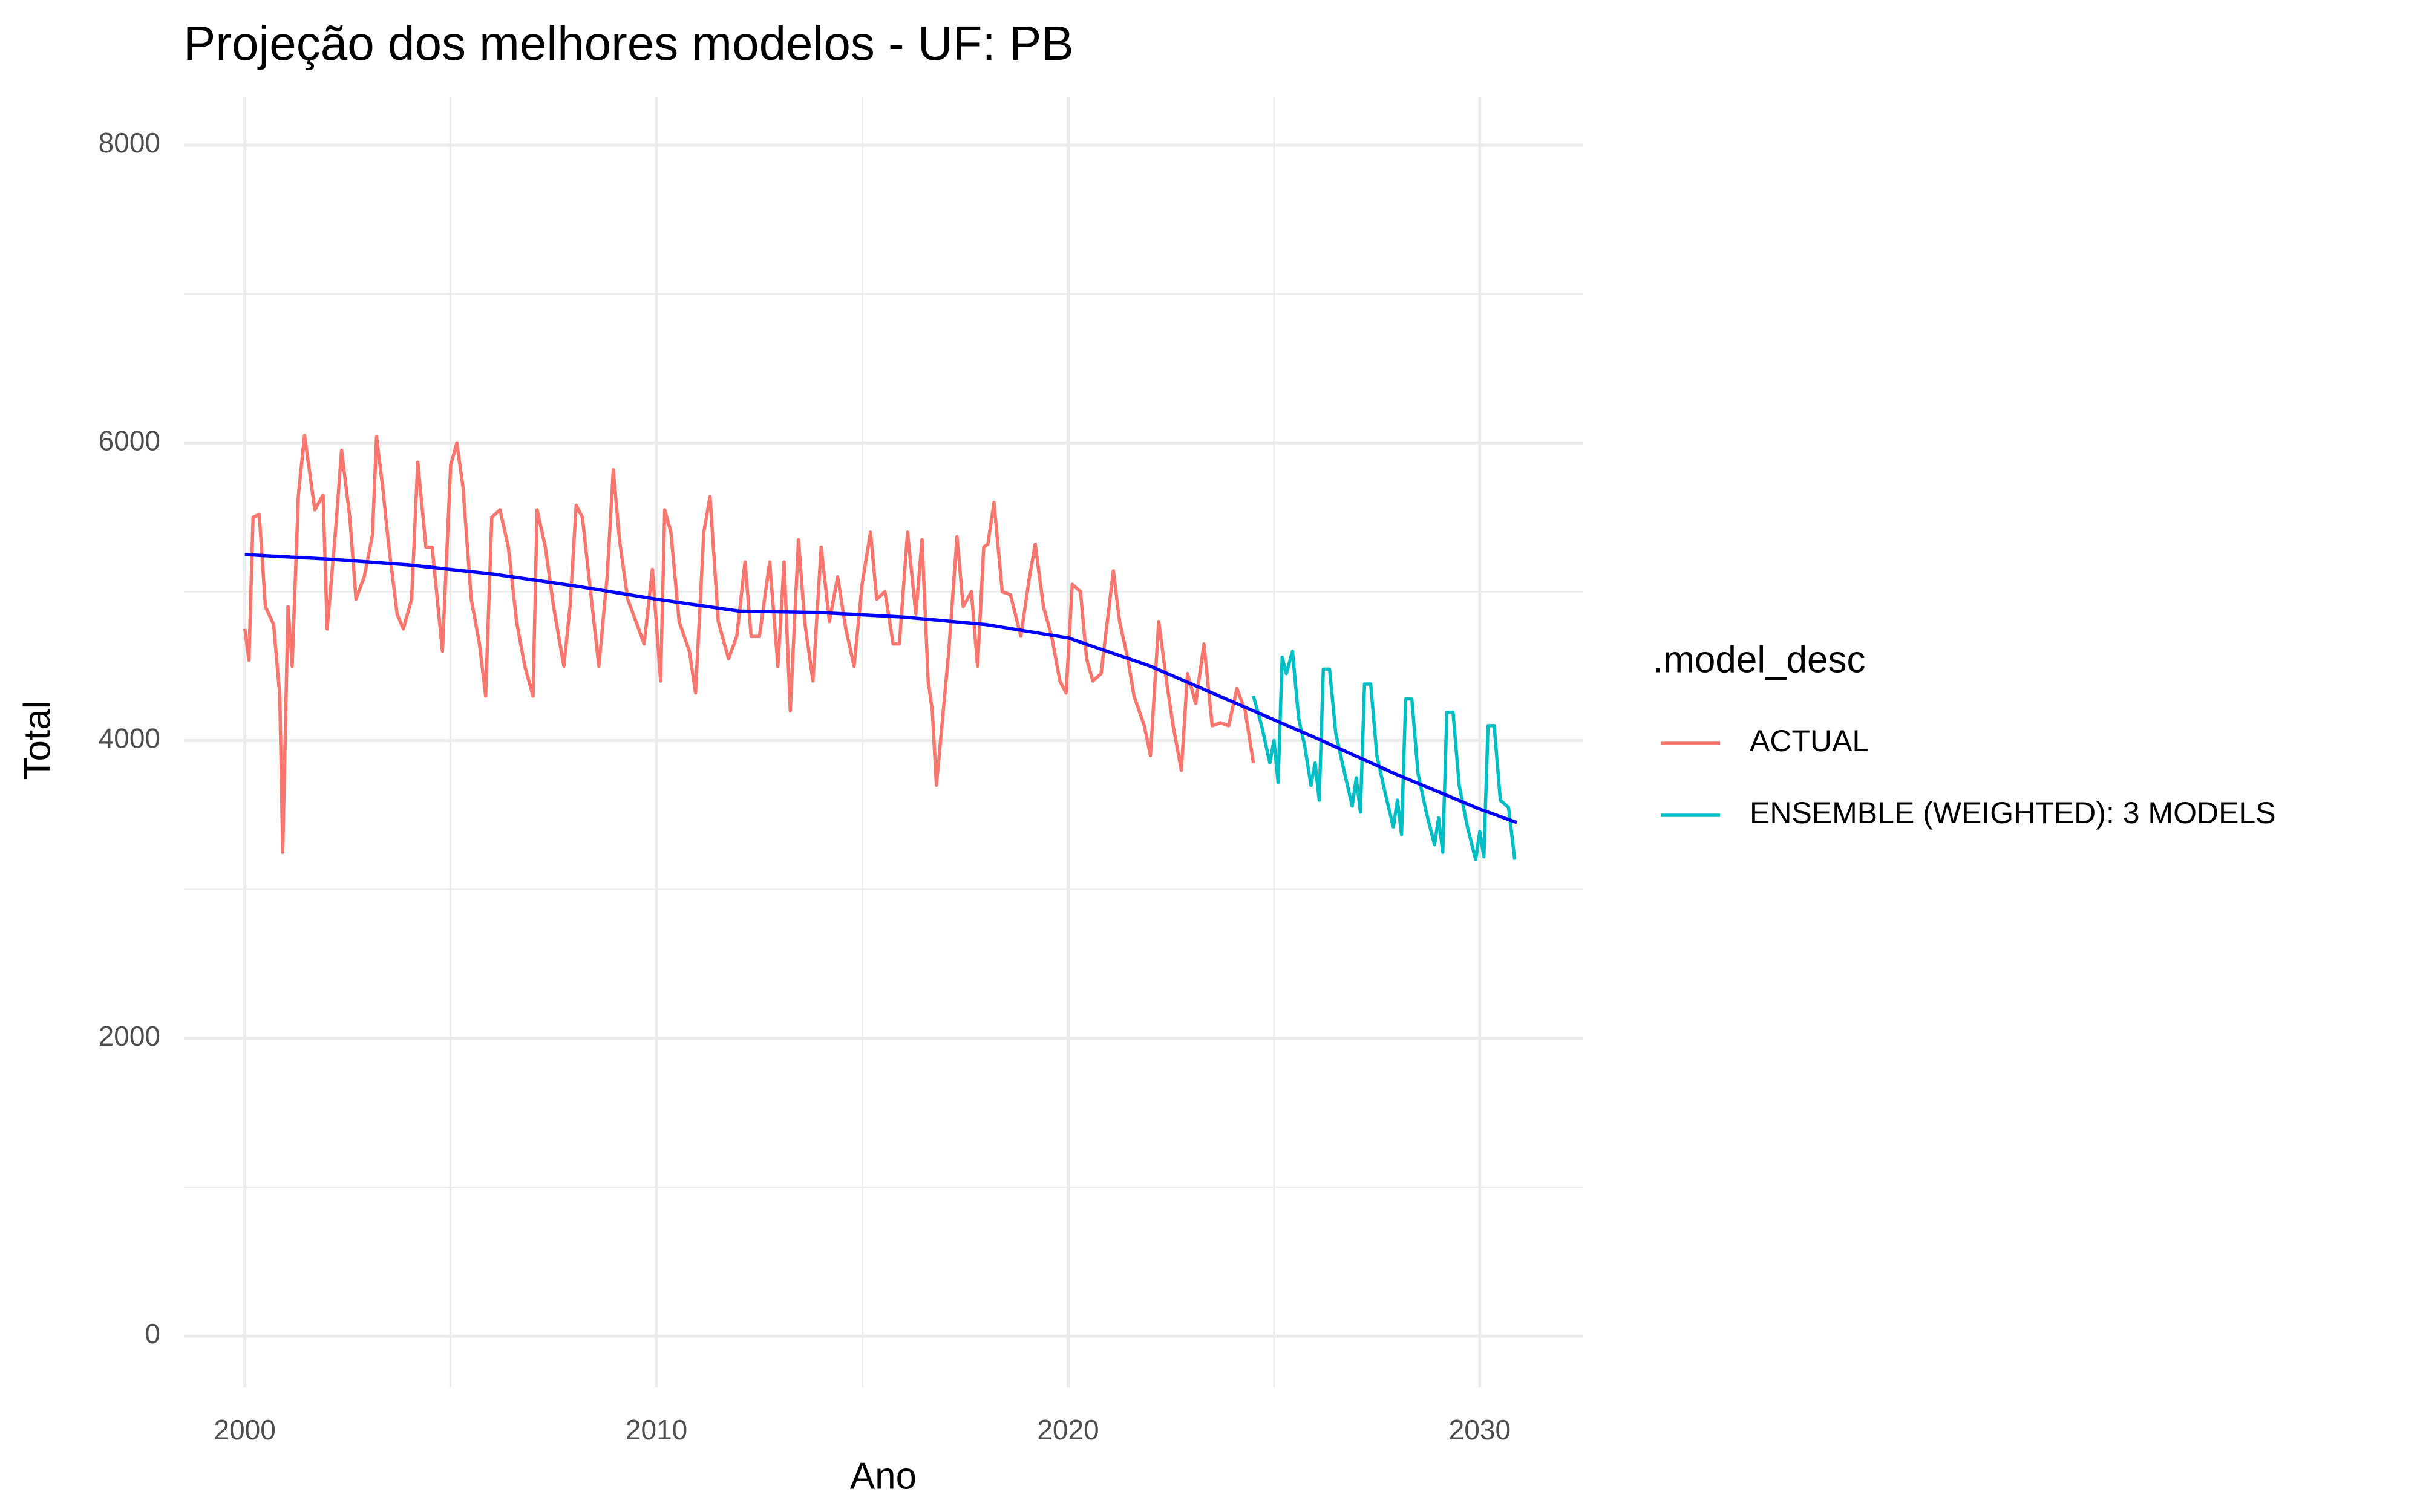 Image resolution: width=2420 pixels, height=1512 pixels. I want to click on y-tick-label: 4000, so click(129, 738).